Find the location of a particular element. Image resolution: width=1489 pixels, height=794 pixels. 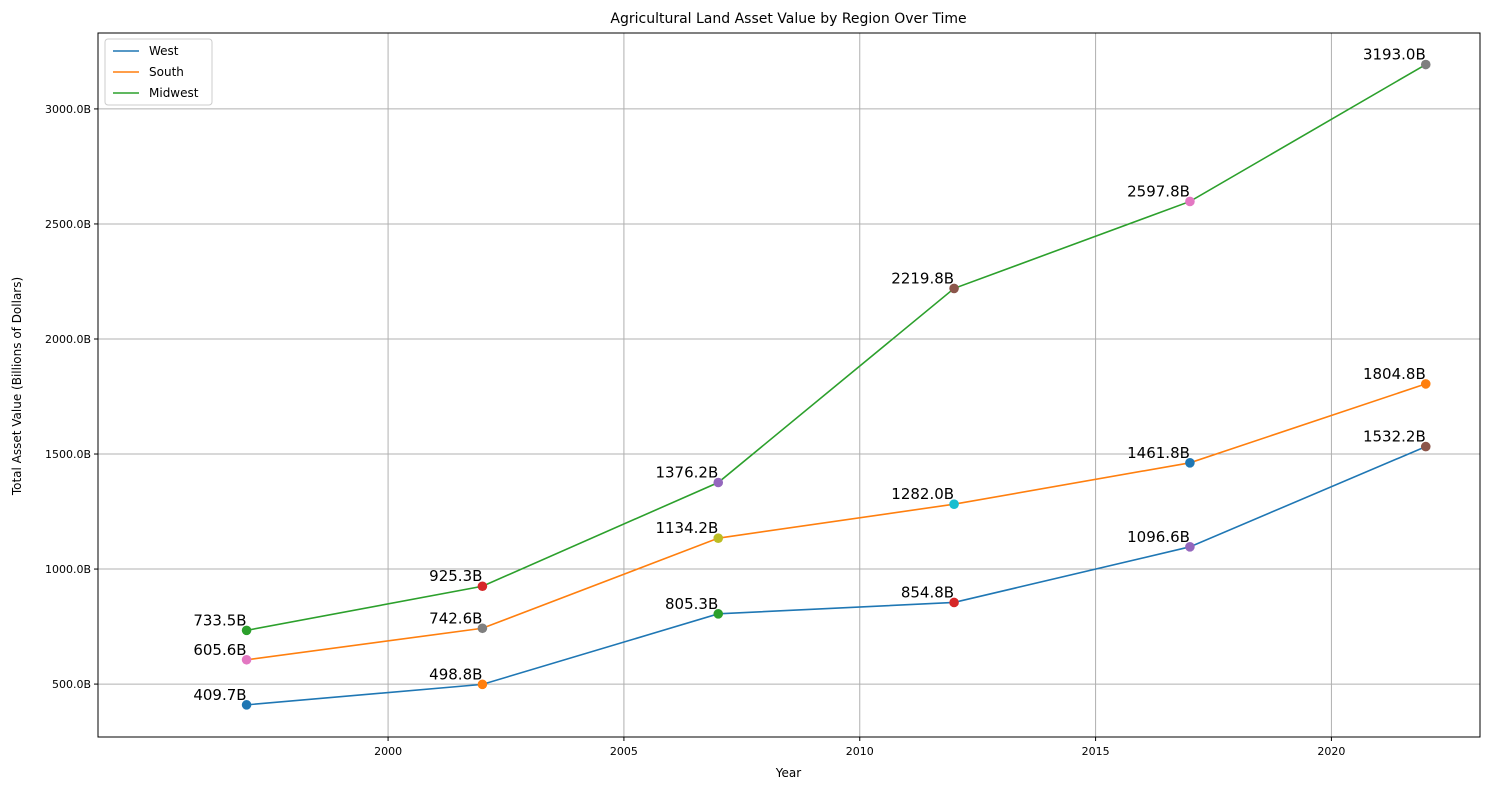

data-label-midwest: 1376.2B is located at coordinates (686, 473).